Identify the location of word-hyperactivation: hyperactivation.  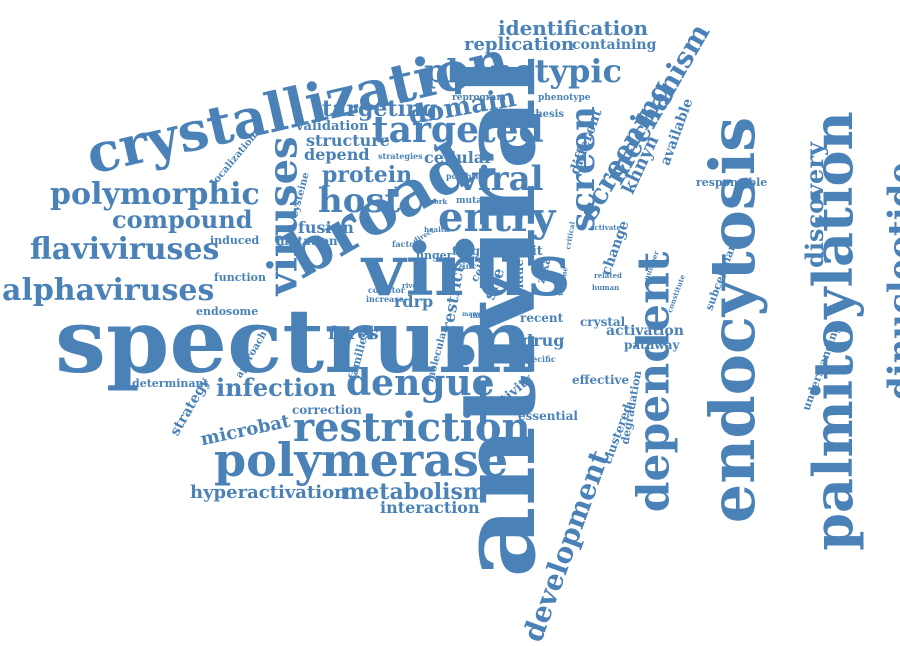
(269, 492).